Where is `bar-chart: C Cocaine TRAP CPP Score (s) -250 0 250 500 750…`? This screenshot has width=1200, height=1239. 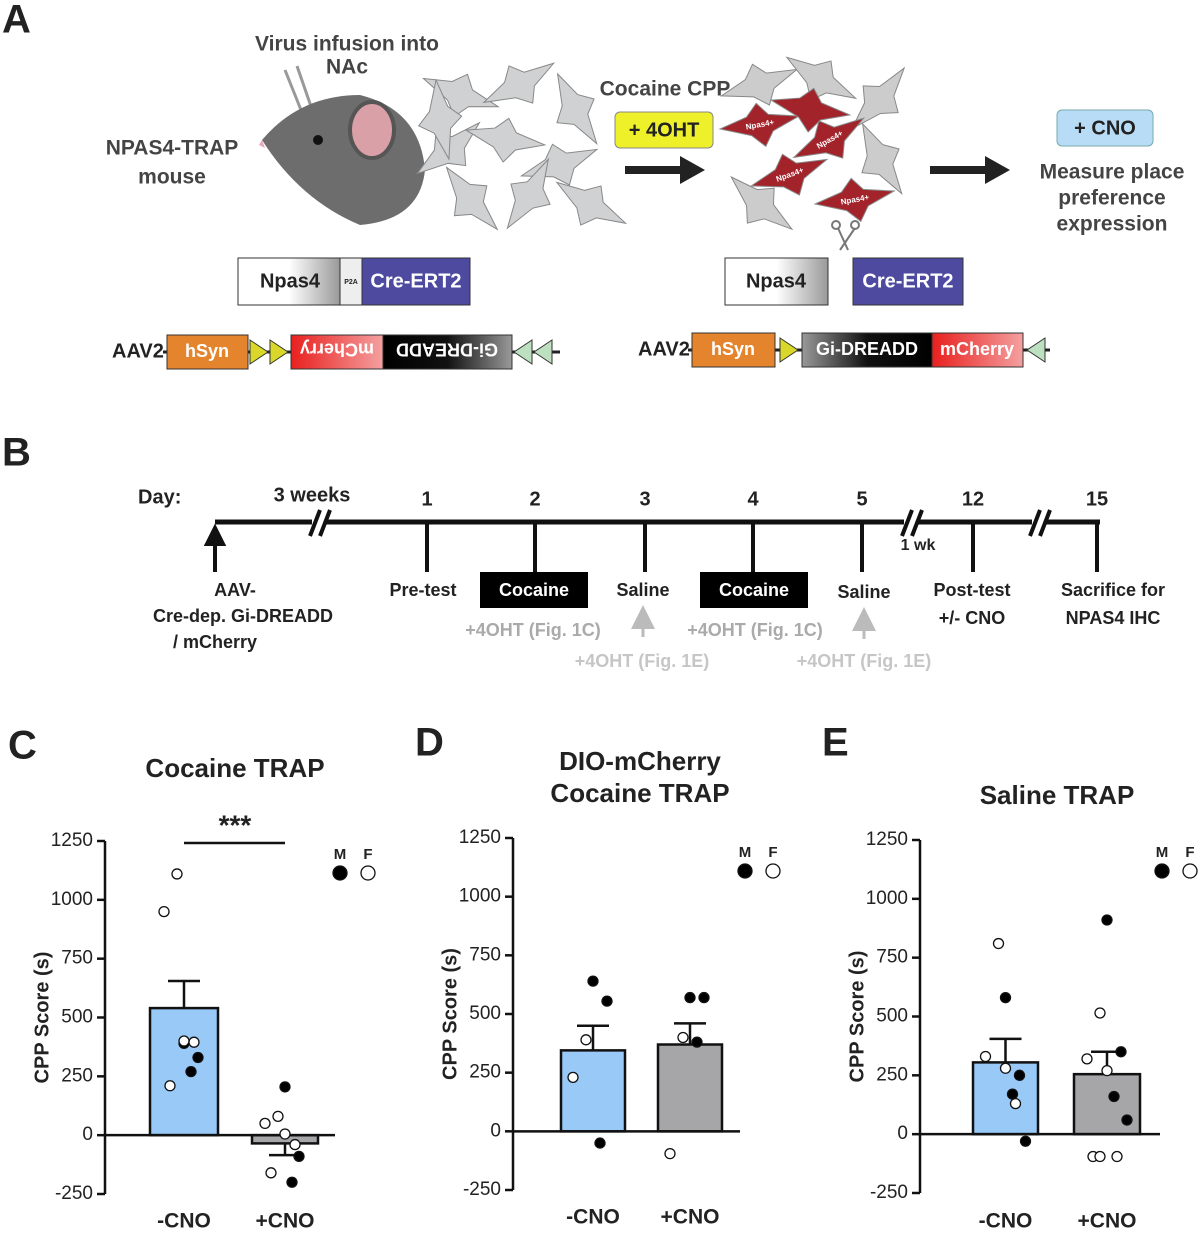
bar-chart: C Cocaine TRAP CPP Score (s) -250 0 250 500 750… is located at coordinates (192, 978).